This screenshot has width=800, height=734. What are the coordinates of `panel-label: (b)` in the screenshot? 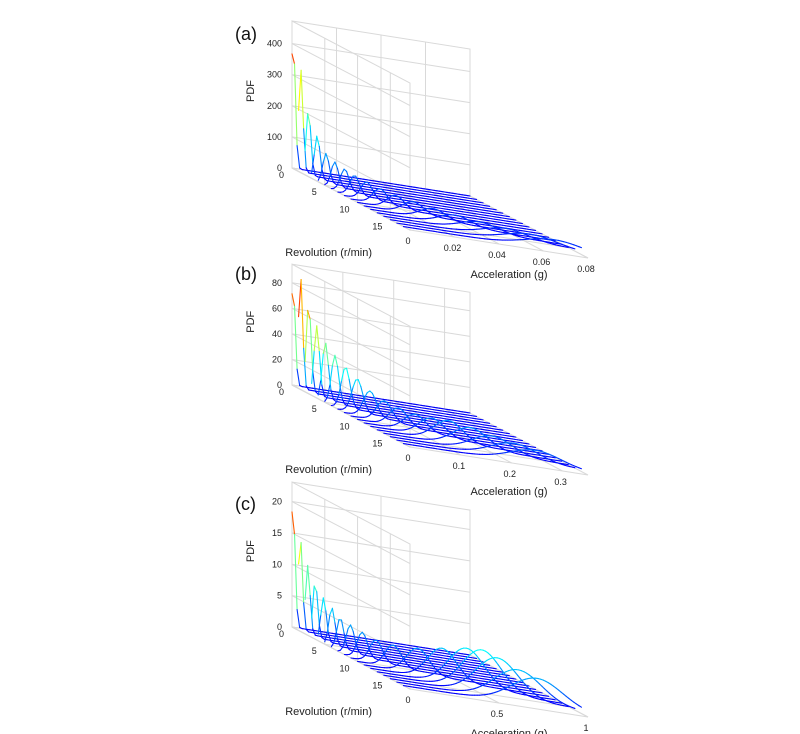 It's located at (246, 274).